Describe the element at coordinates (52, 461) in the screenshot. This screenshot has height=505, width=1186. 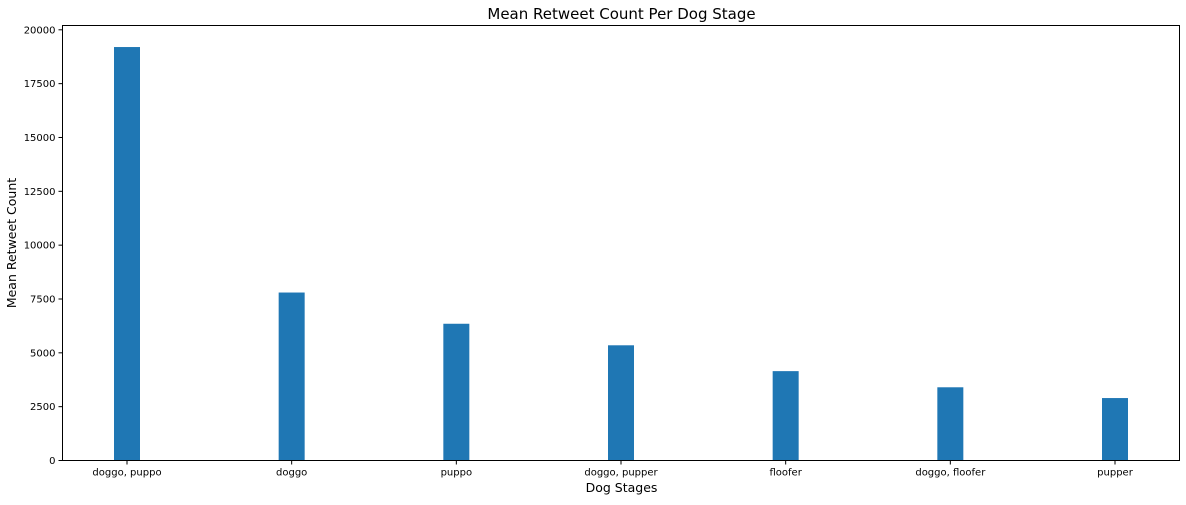
I see `y-tick-label: 0` at that location.